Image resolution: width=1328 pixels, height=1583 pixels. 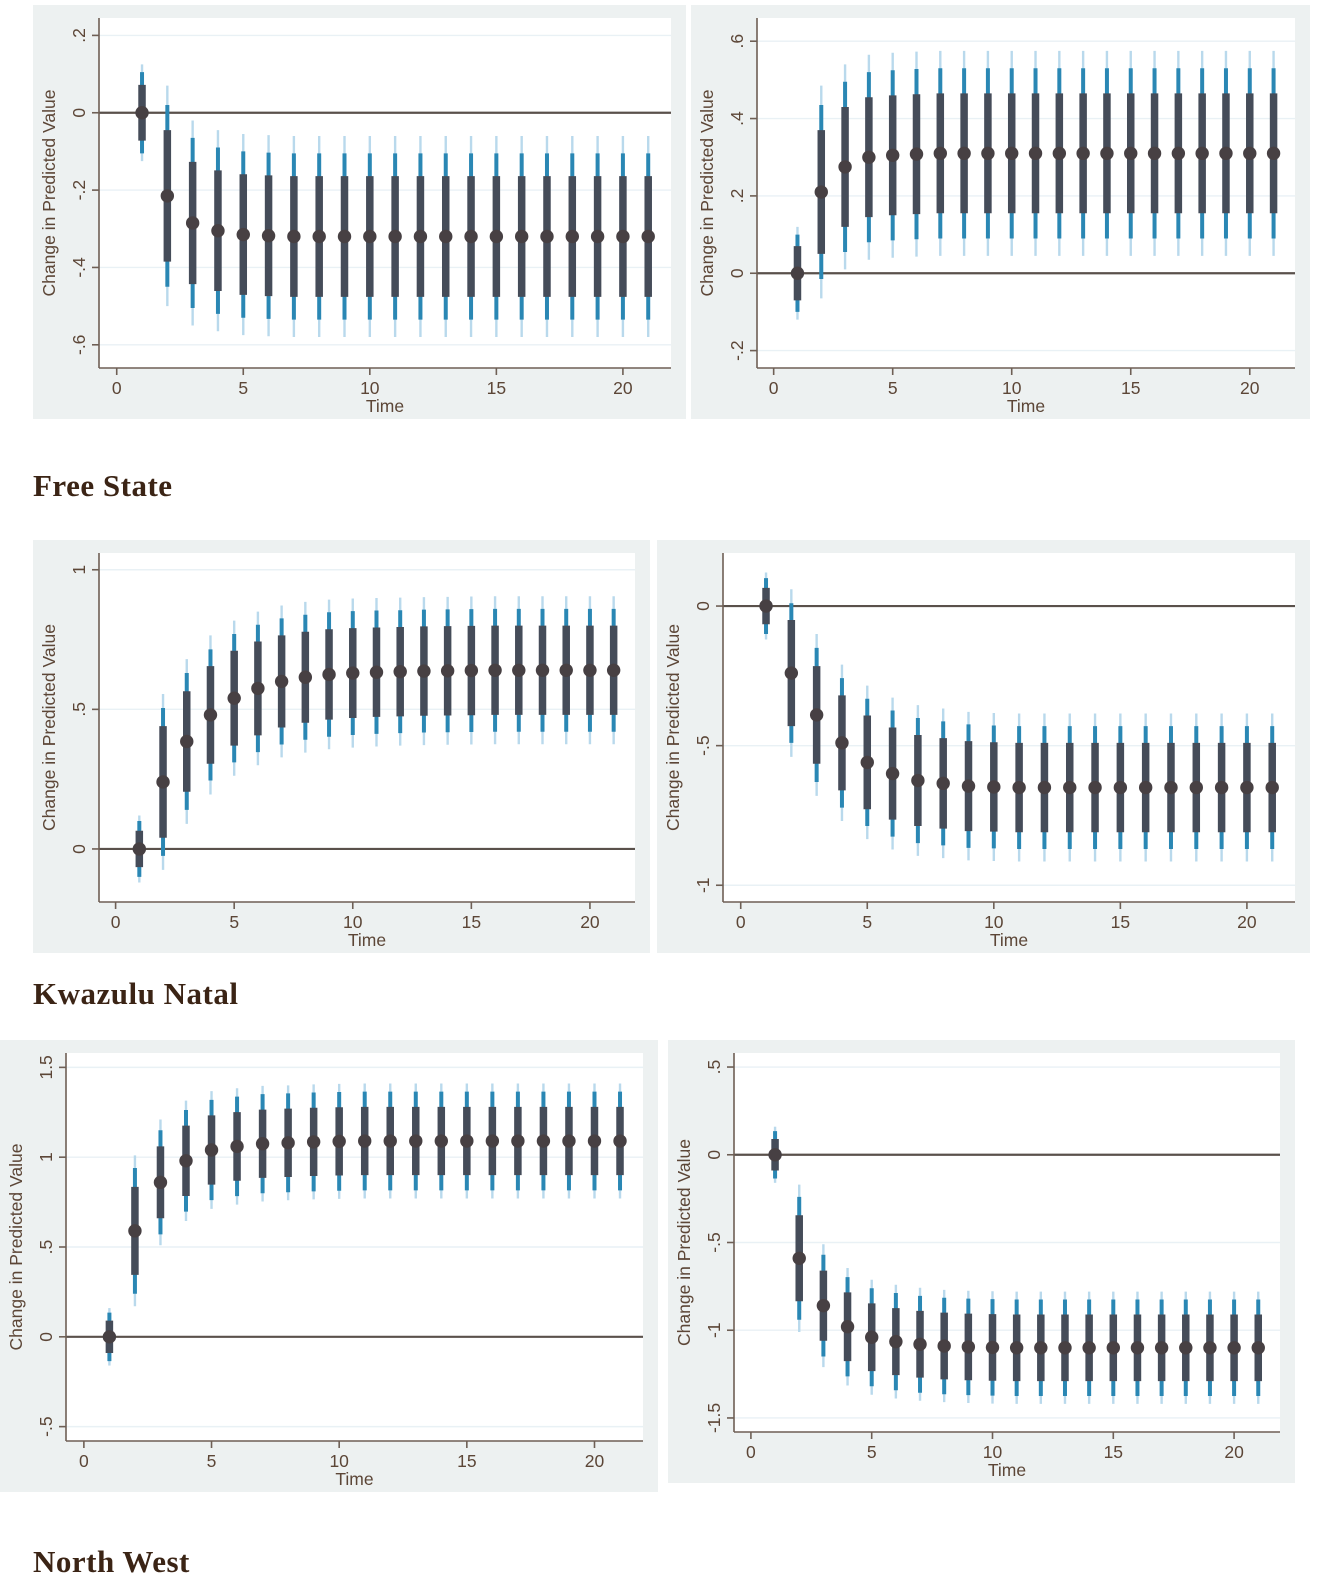 I want to click on plot-area, so click(x=385, y=193).